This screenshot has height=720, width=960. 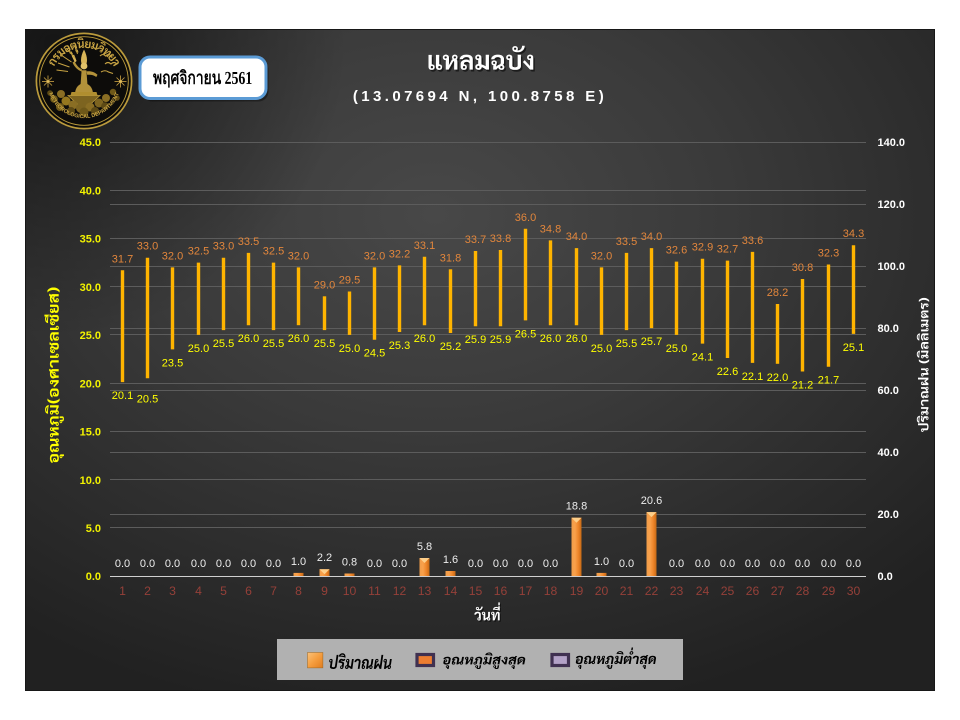 What do you see at coordinates (90, 481) in the screenshot?
I see `svg-text: 10.0` at bounding box center [90, 481].